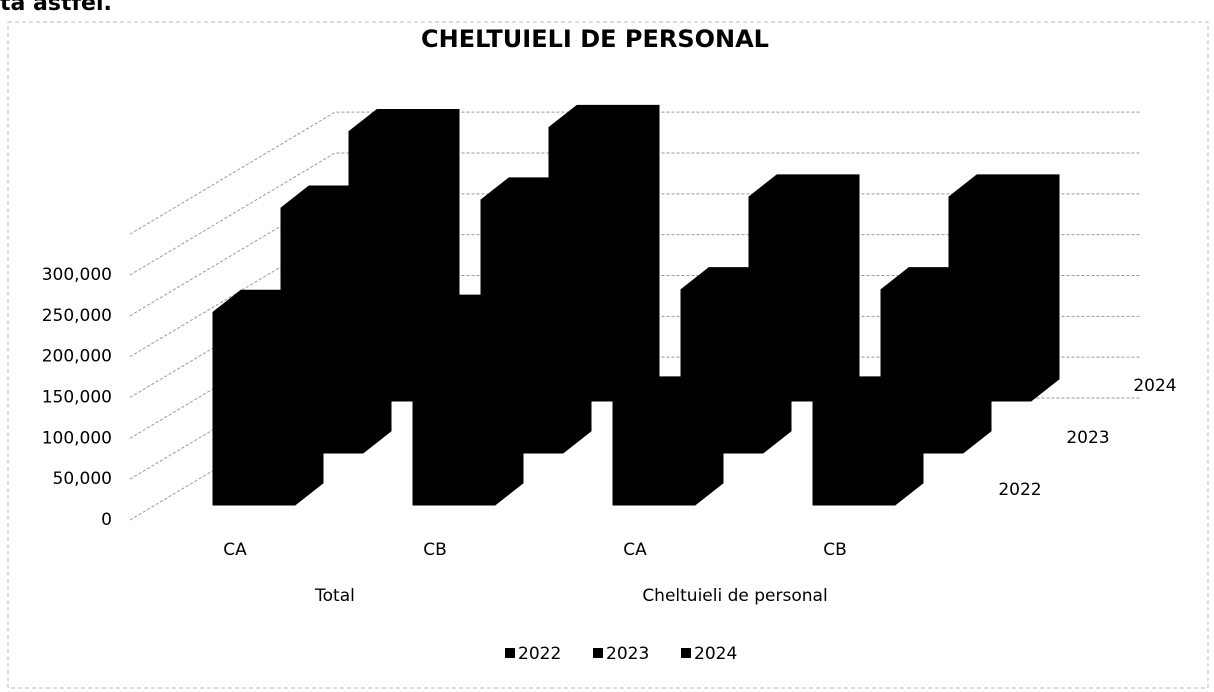 The width and height of the screenshot is (1214, 692). What do you see at coordinates (106, 520) in the screenshot?
I see `y-tick-label: 0` at bounding box center [106, 520].